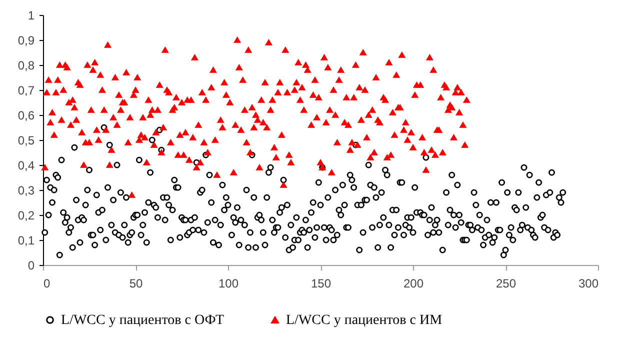 This screenshot has height=340, width=624. I want to click on legend-label: L/WCC у пациентов с ОФТ, so click(142, 320).